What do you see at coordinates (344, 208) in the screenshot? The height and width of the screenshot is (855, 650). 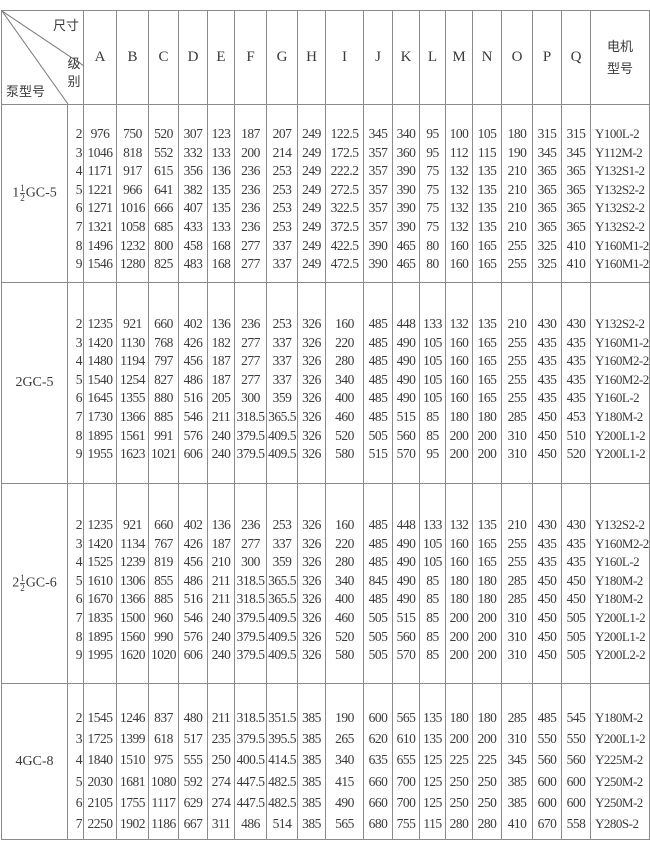 I see `dimension-value: 322.5` at bounding box center [344, 208].